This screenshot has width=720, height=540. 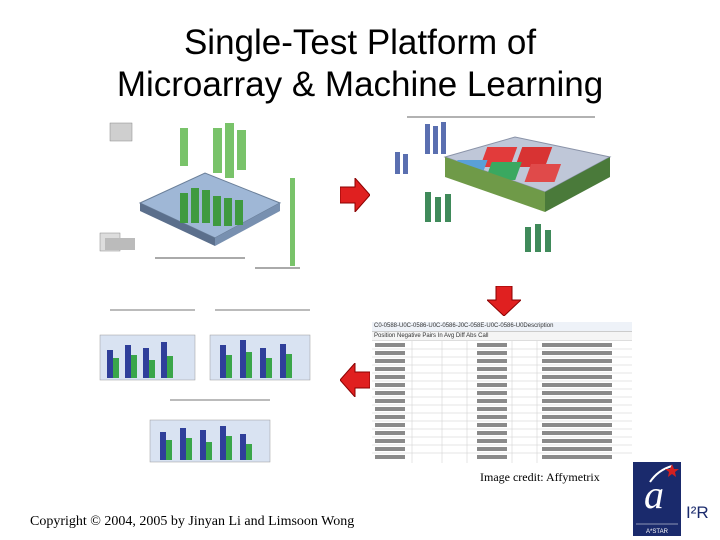 What do you see at coordinates (360, 42) in the screenshot?
I see `title-line-1: Single-Test Platform of` at bounding box center [360, 42].